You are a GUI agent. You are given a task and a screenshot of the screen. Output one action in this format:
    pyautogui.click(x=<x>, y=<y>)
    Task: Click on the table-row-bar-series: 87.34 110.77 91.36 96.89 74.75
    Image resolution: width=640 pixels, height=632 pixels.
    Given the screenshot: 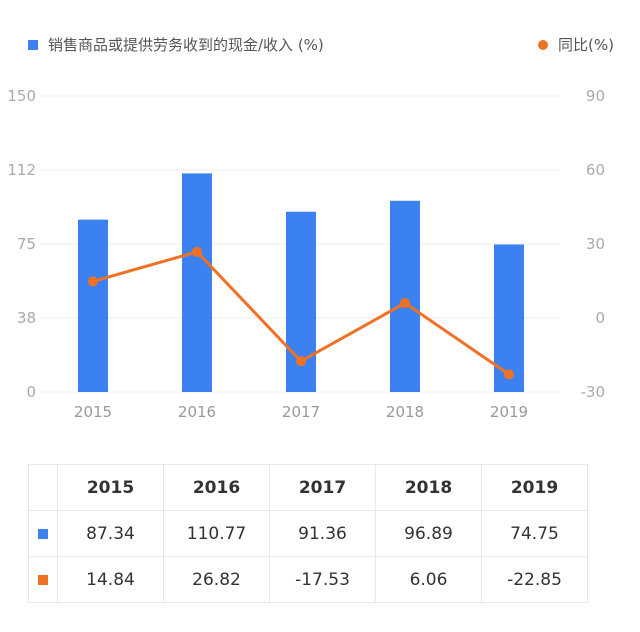 What is the action you would take?
    pyautogui.click(x=308, y=533)
    